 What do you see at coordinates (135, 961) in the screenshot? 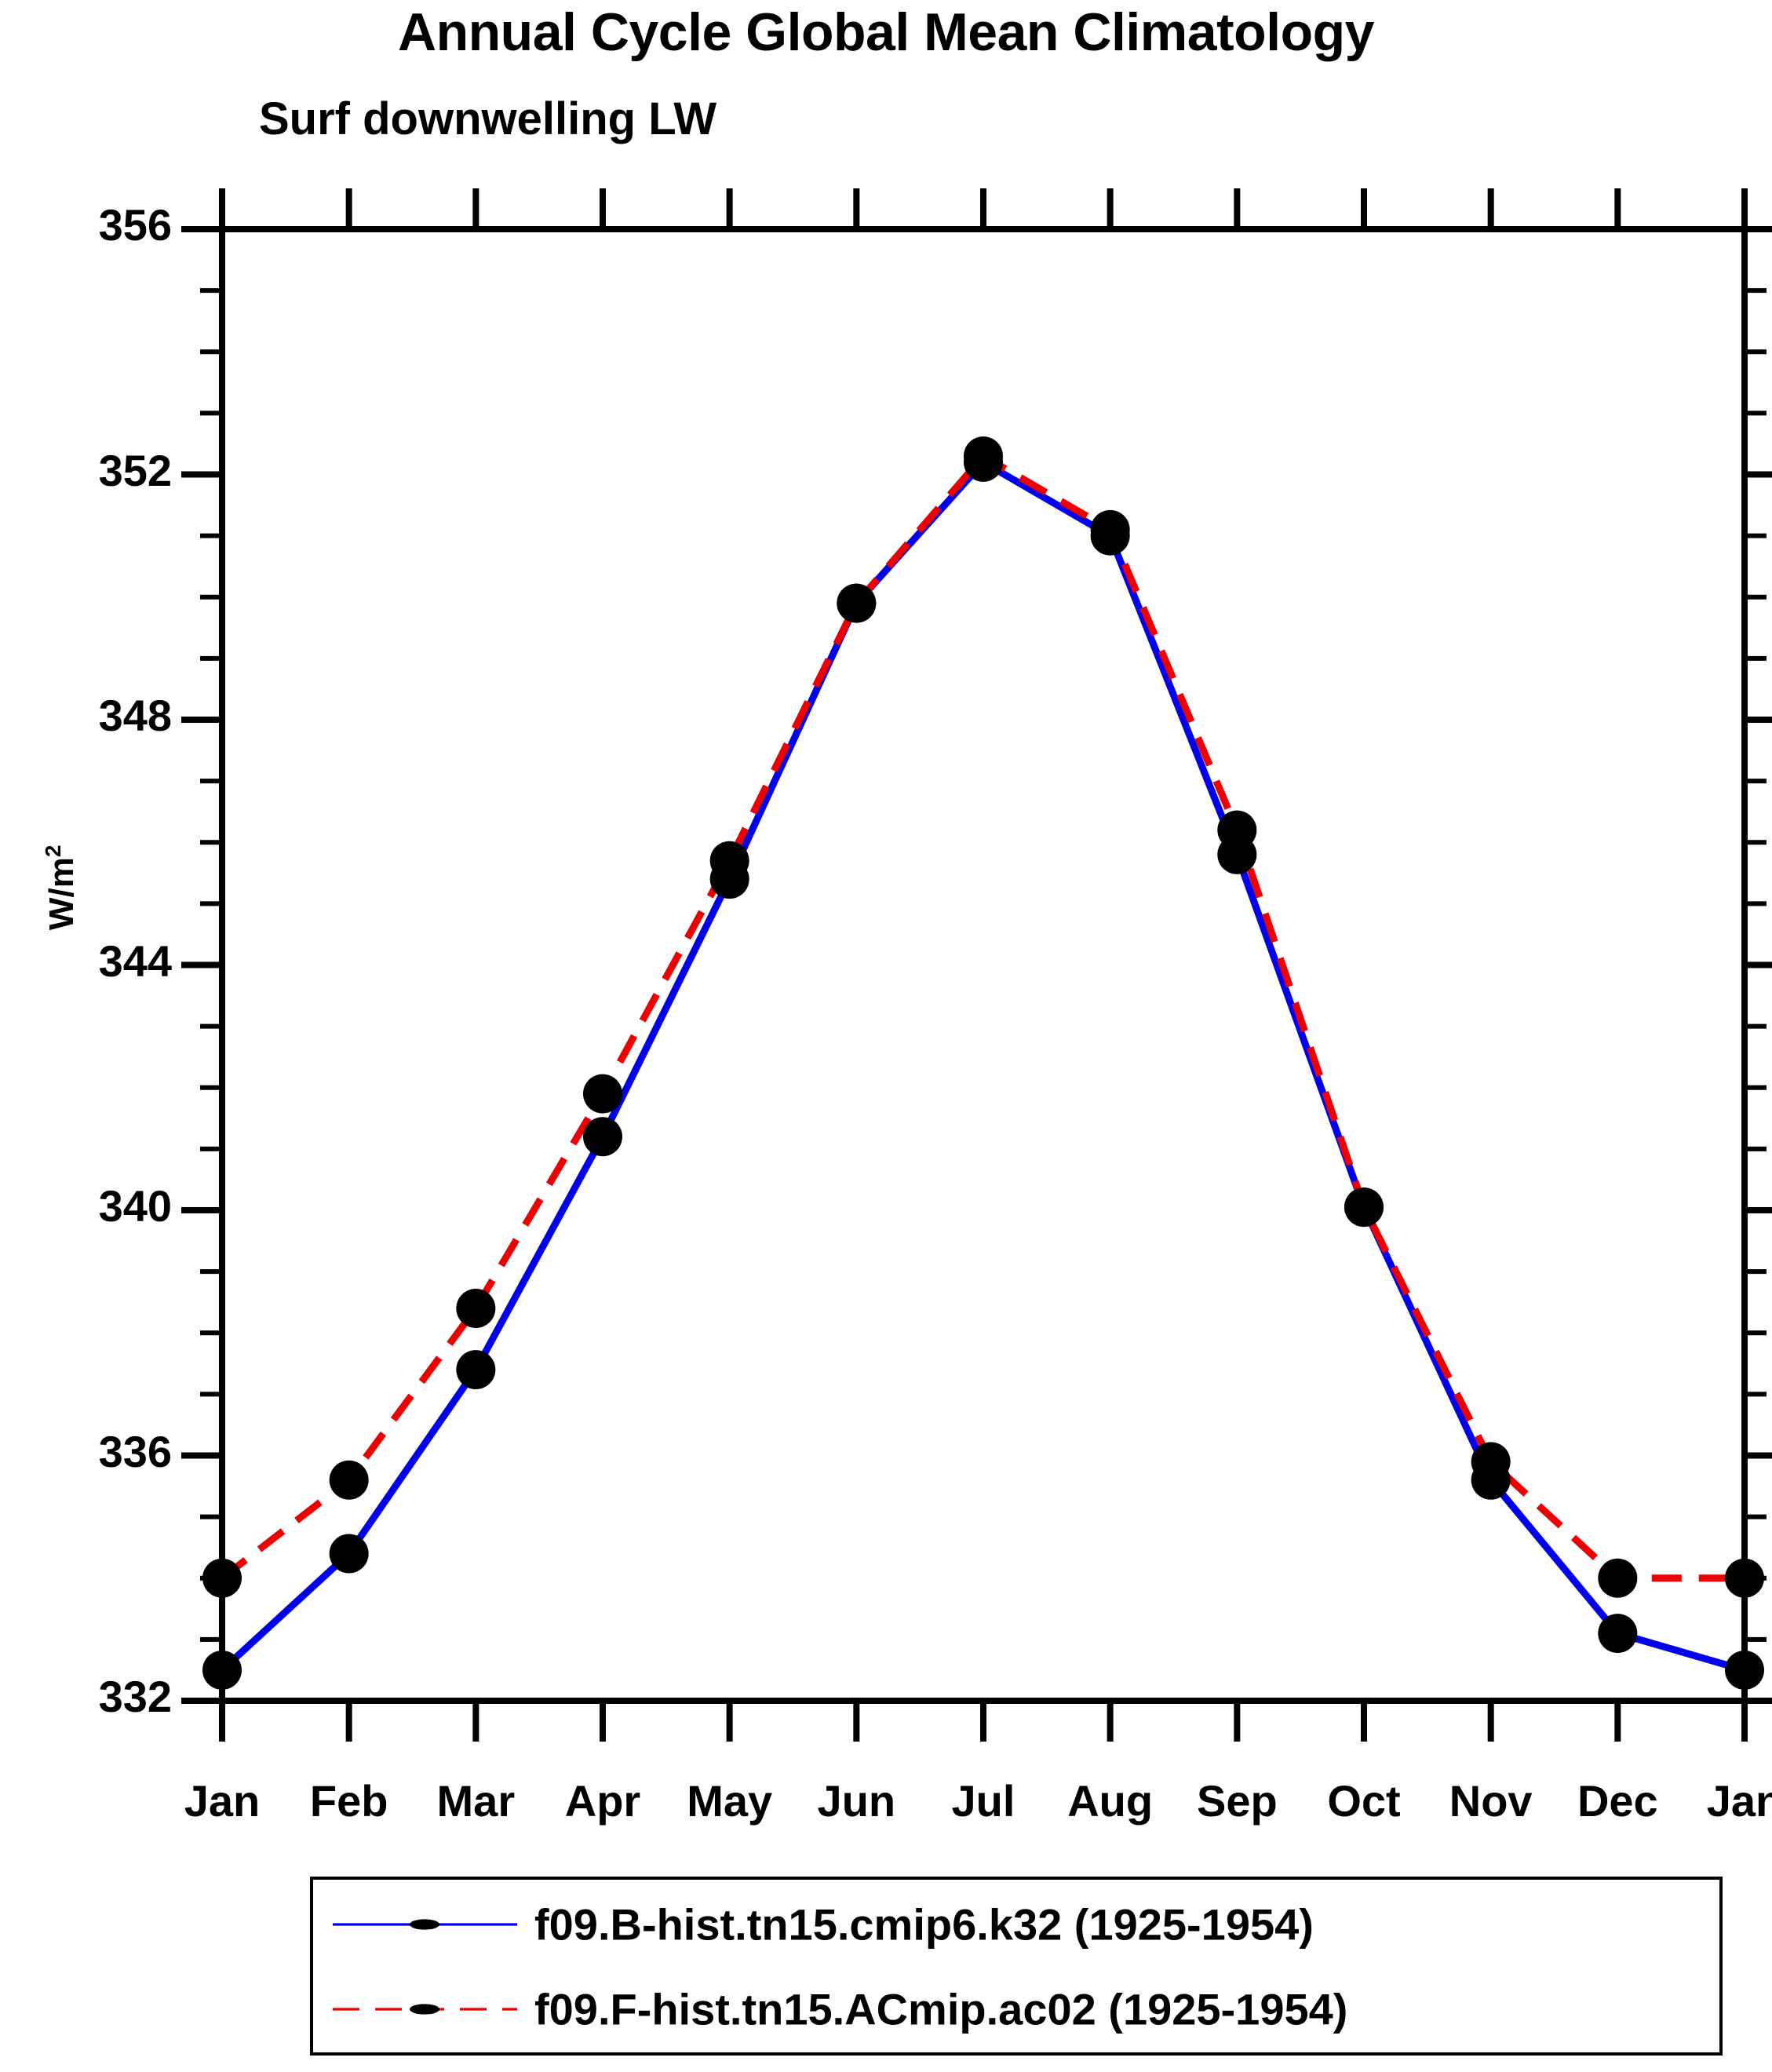
I see `y-tick-label: 344` at bounding box center [135, 961].